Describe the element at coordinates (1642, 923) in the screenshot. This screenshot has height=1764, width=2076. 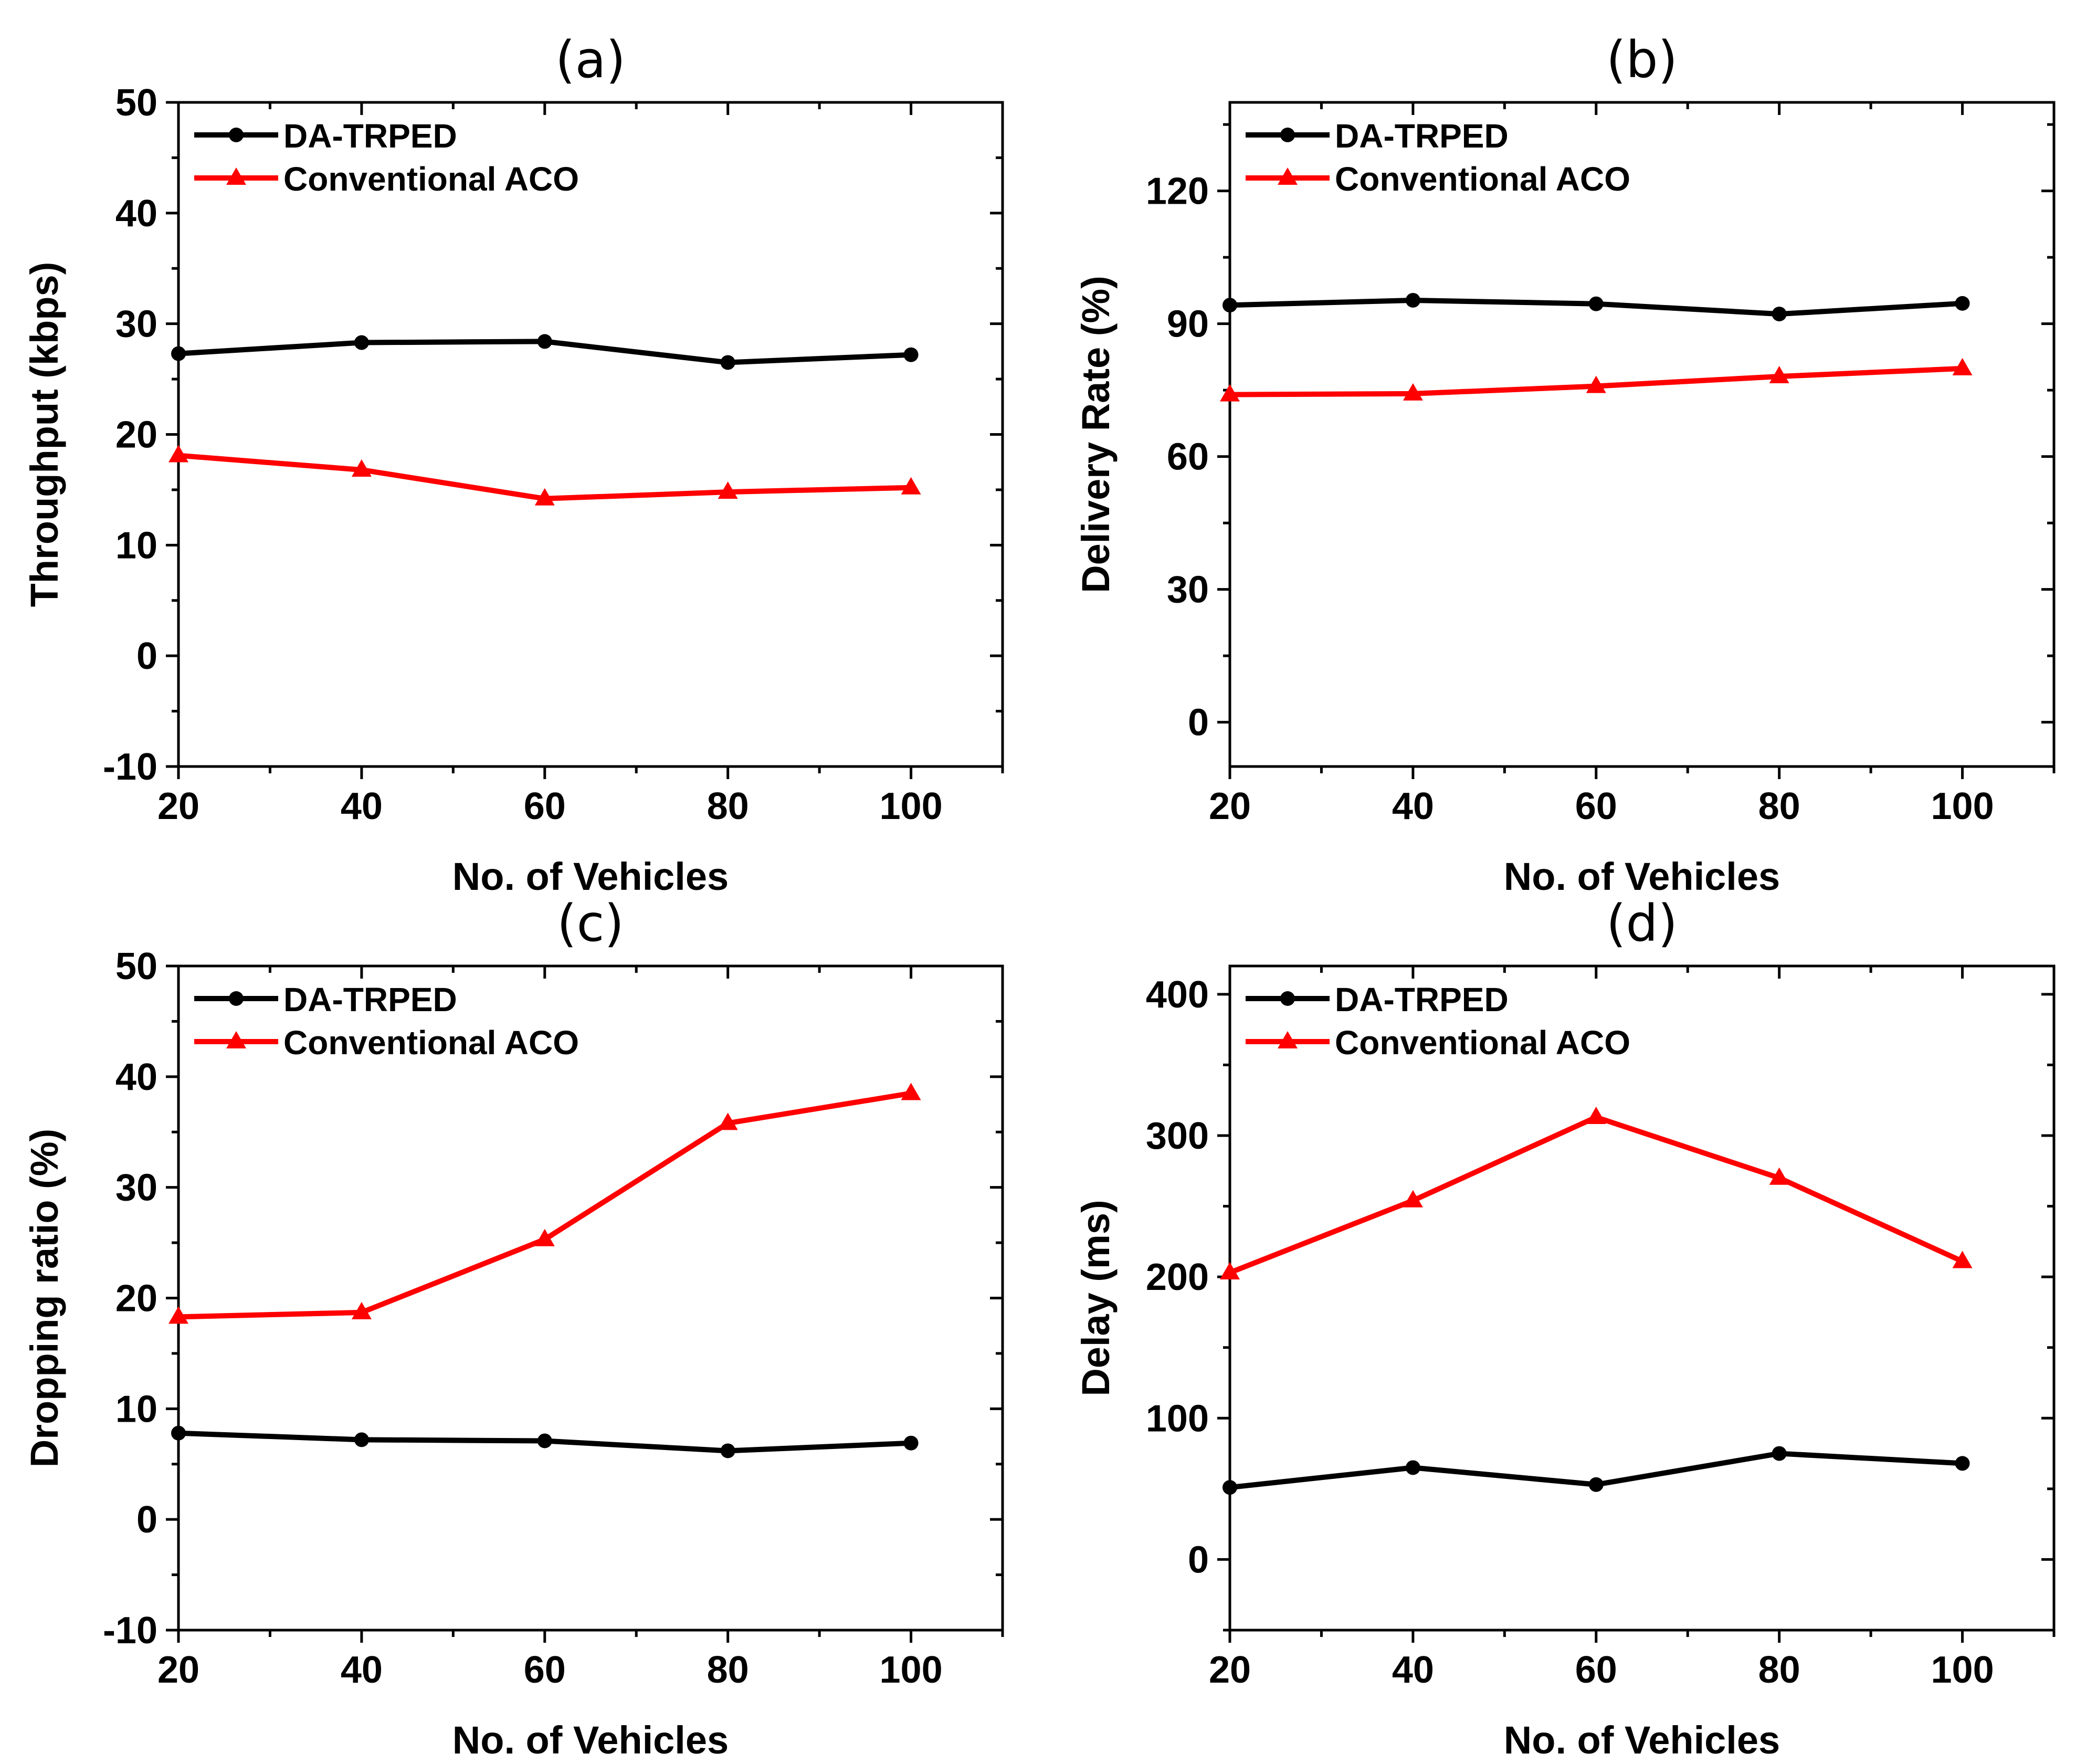
I see `panel-title: (d)` at that location.